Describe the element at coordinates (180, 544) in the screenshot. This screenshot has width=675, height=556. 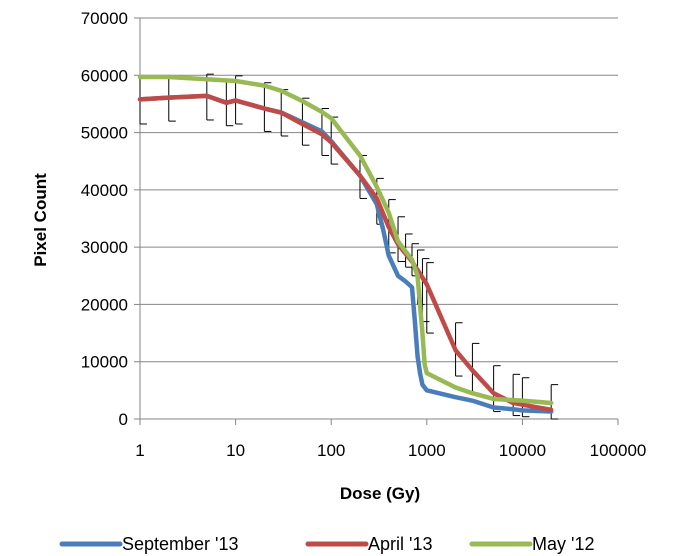
I see `legend-label: September '13` at that location.